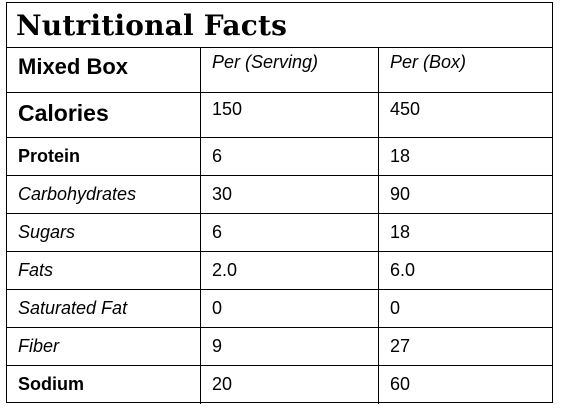  I want to click on table-row-sodium: Sodium 20 60, so click(279, 385).